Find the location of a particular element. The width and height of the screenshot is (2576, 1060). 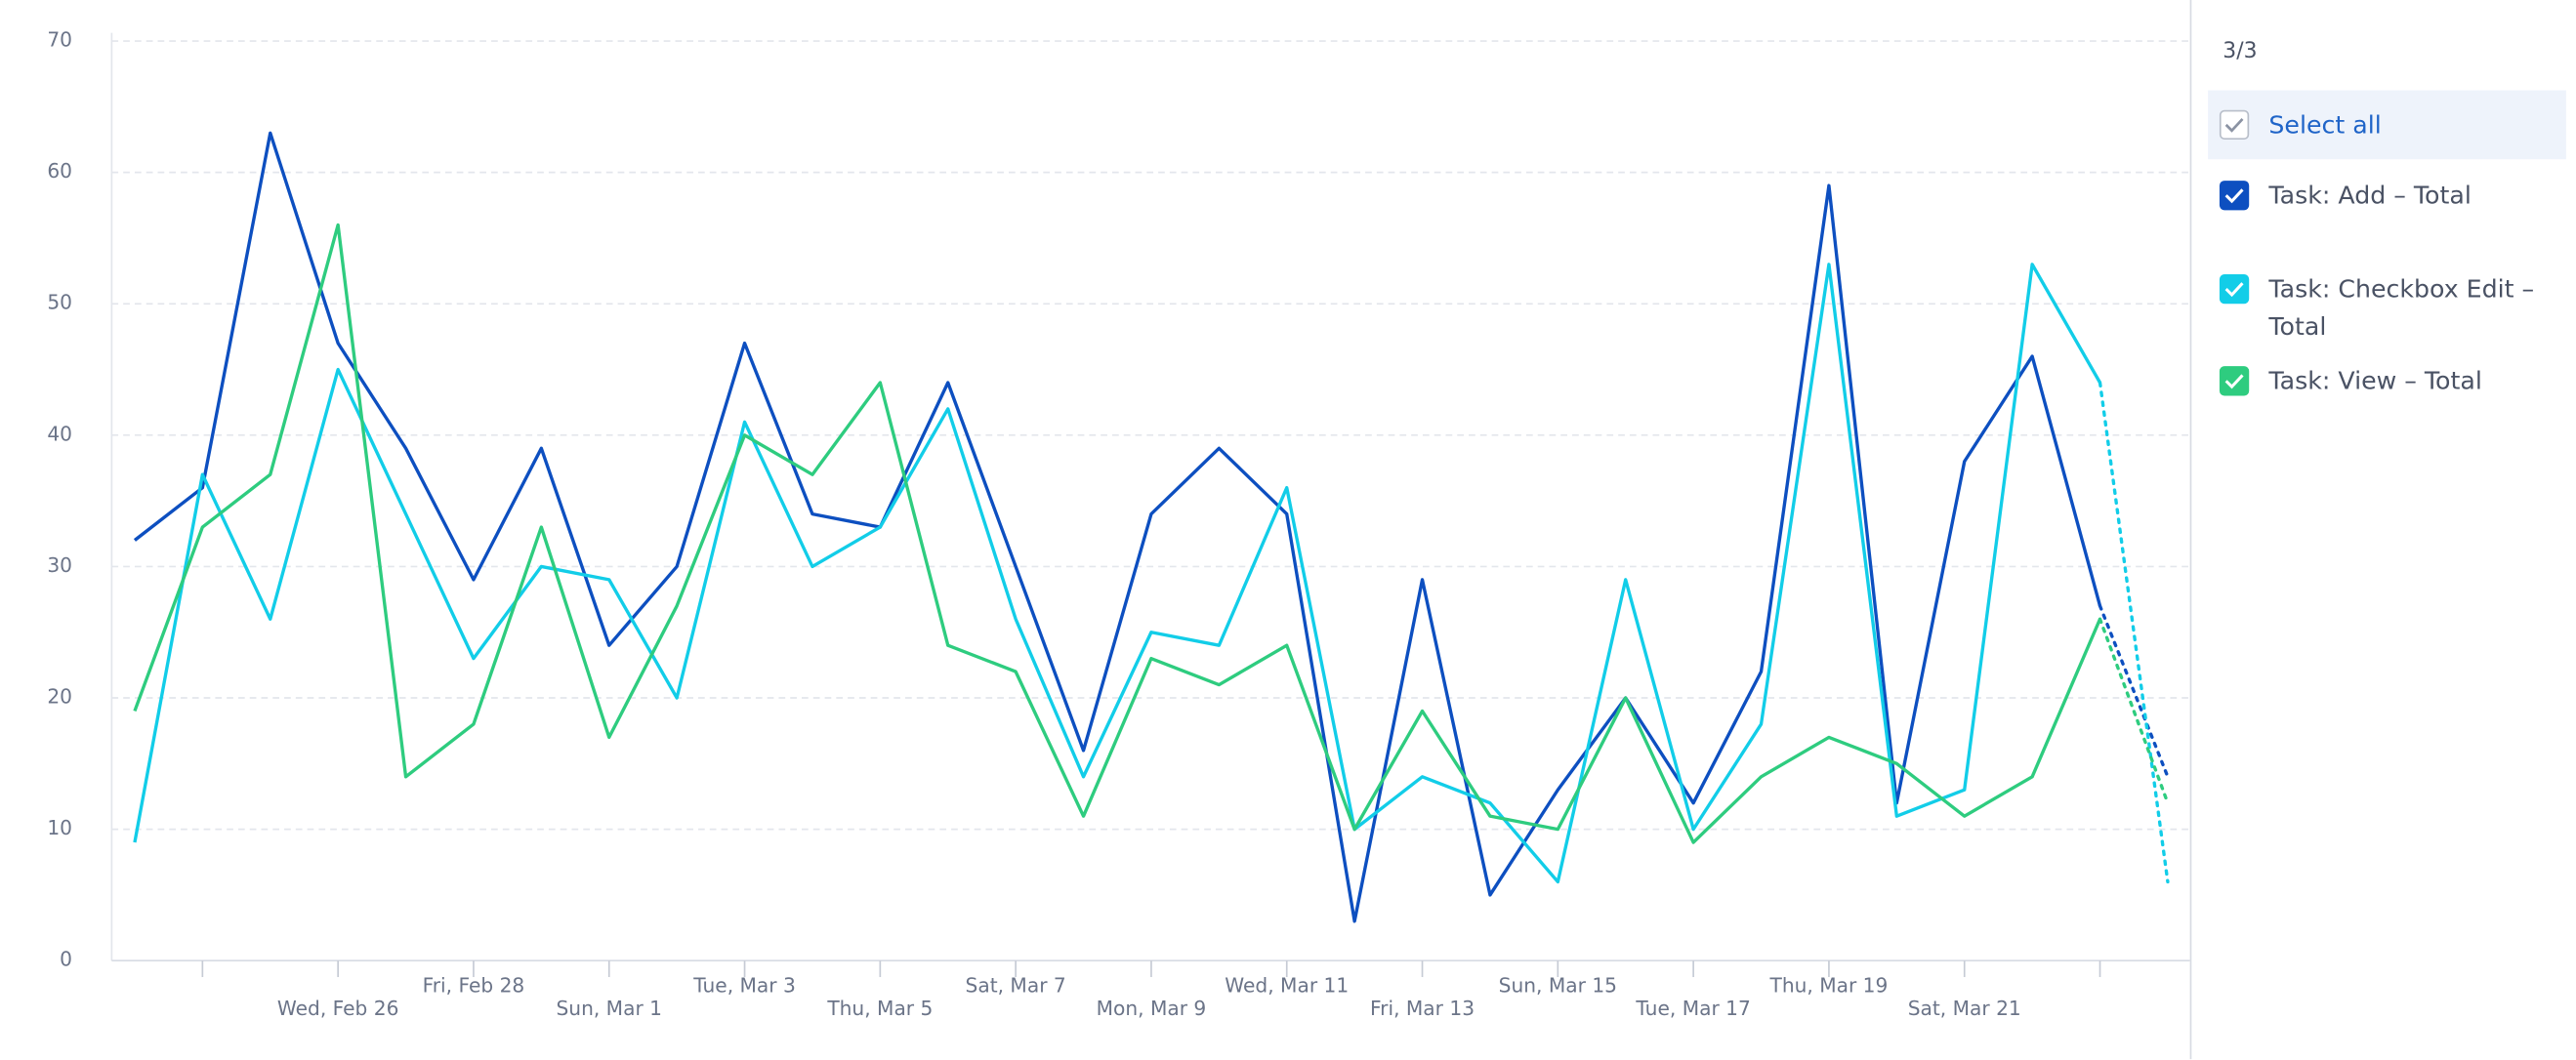

y-tick-label: 0 is located at coordinates (66, 960).